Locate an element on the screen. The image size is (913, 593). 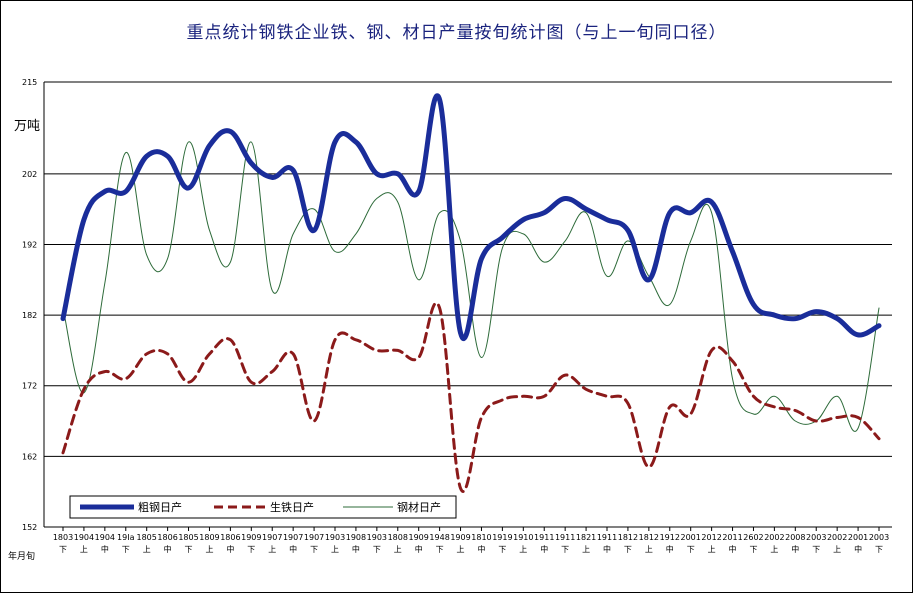
y-tick-label: 152 is located at coordinates (29, 527).